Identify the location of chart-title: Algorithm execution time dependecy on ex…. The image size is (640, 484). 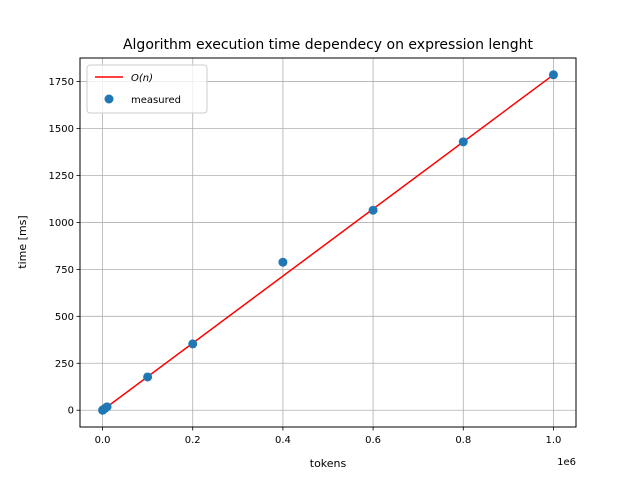
(328, 45).